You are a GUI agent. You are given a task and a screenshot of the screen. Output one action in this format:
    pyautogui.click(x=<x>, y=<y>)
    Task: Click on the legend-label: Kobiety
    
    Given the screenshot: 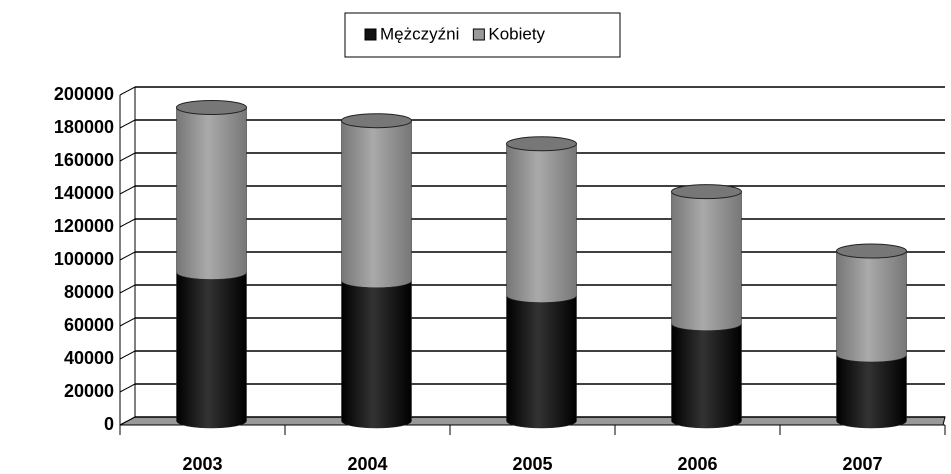 What is the action you would take?
    pyautogui.click(x=516, y=33)
    